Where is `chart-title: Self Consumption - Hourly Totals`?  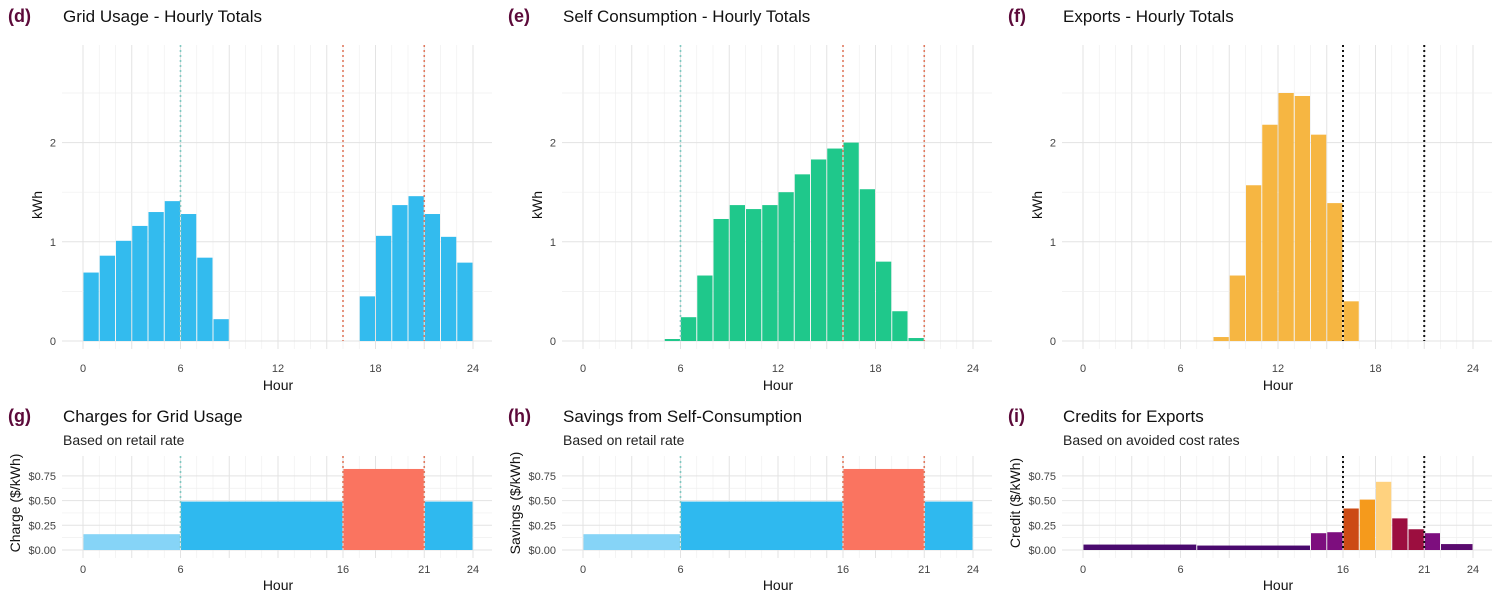 chart-title: Self Consumption - Hourly Totals is located at coordinates (686, 16).